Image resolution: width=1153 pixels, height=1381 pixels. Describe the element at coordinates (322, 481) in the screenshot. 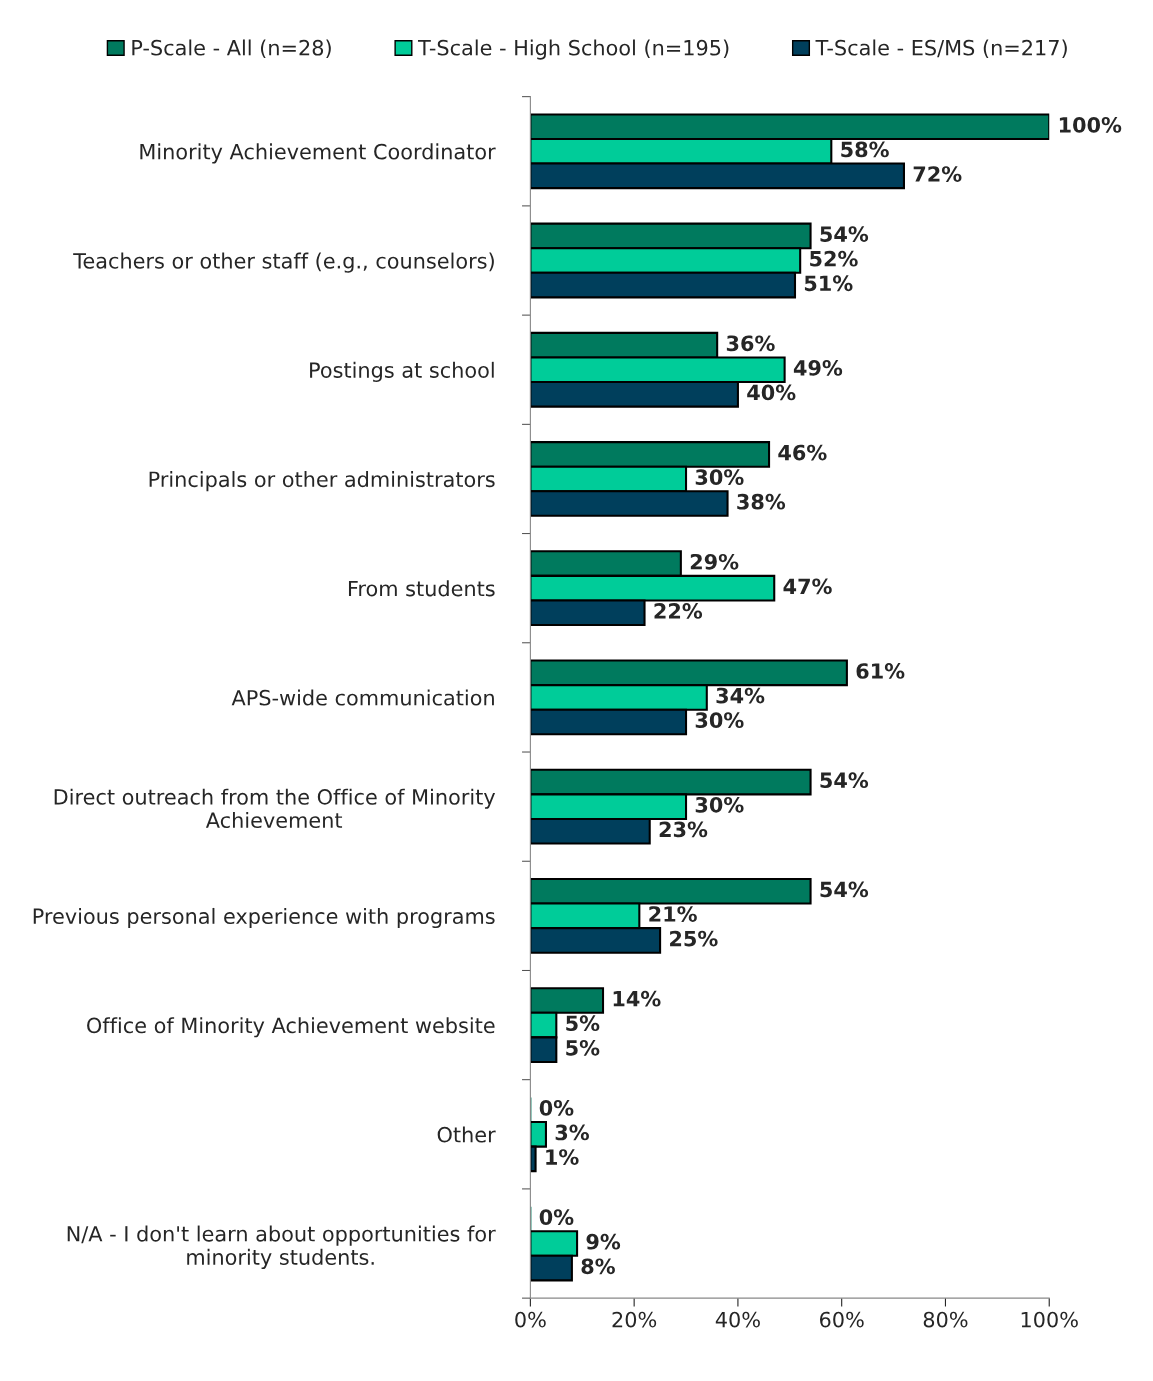

I see `y-tick-label: Principals or other administrators` at that location.